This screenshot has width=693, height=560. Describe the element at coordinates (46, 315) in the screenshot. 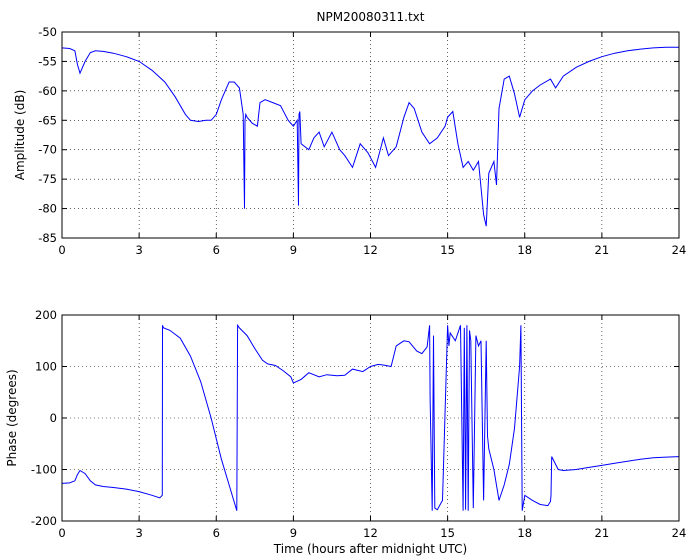

I see `phase-y-tick-label: 200` at that location.